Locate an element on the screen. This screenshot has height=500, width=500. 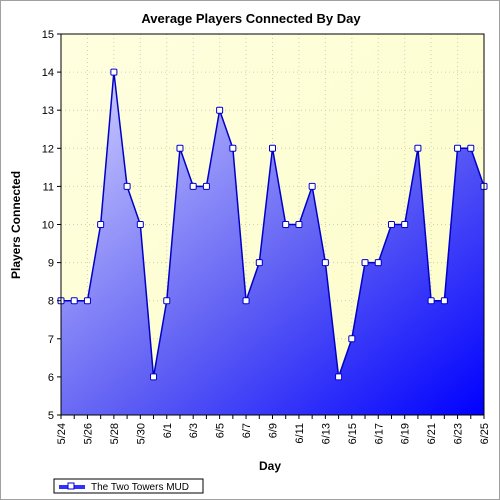
legend-swatch-marker is located at coordinates (71, 486).